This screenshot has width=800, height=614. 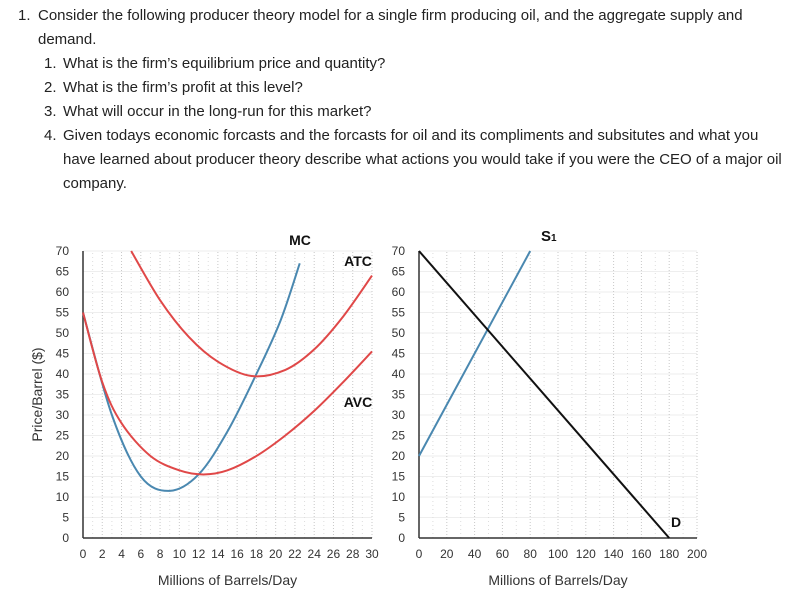 I want to click on x-tick-label: 10, so click(x=180, y=554).